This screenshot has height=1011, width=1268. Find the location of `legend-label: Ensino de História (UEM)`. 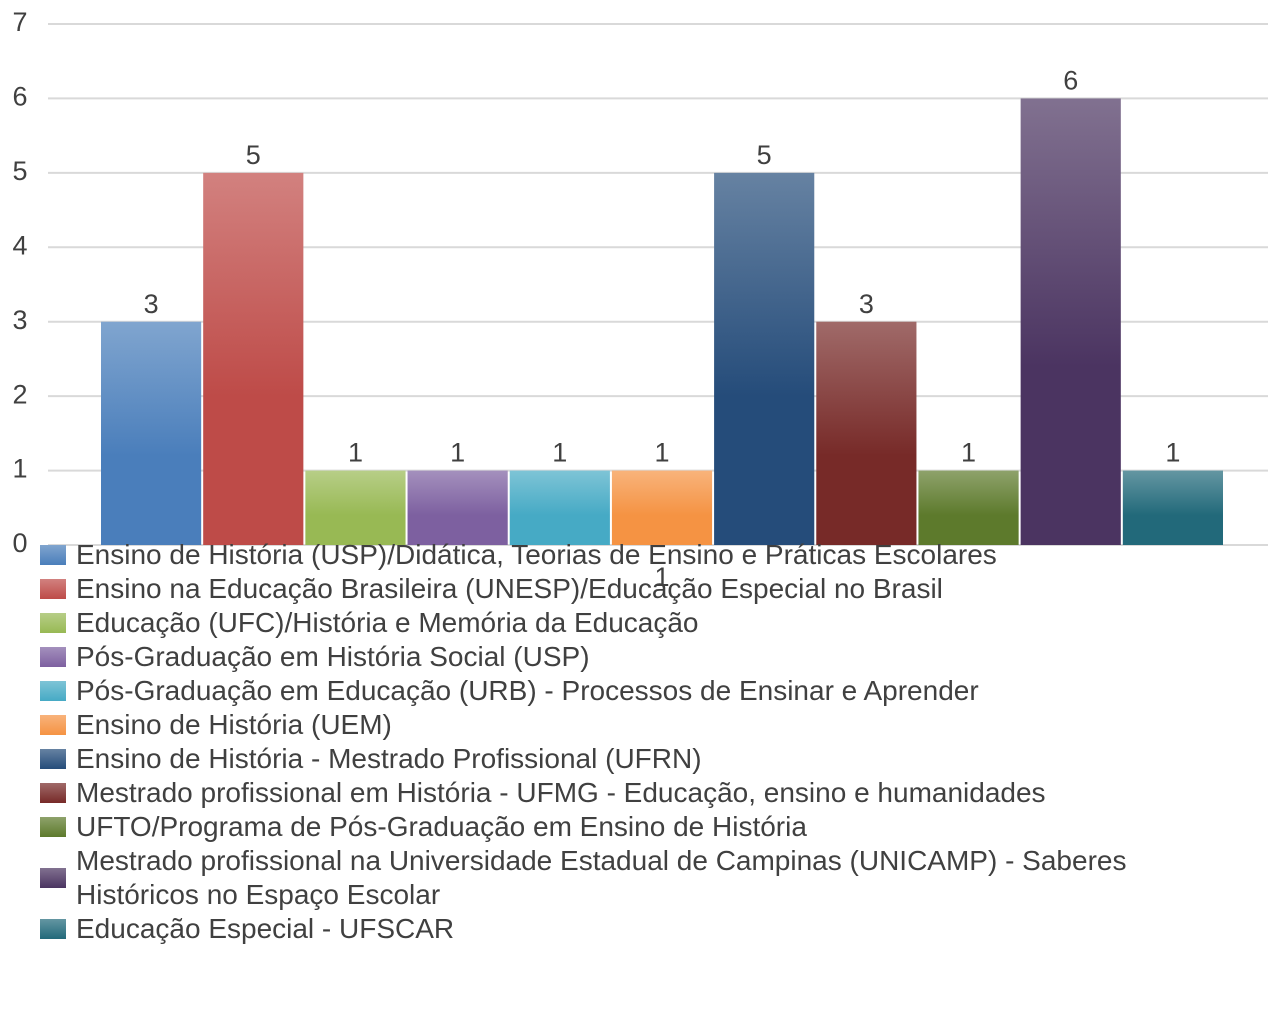

legend-label: Ensino de História (UEM) is located at coordinates (234, 724).